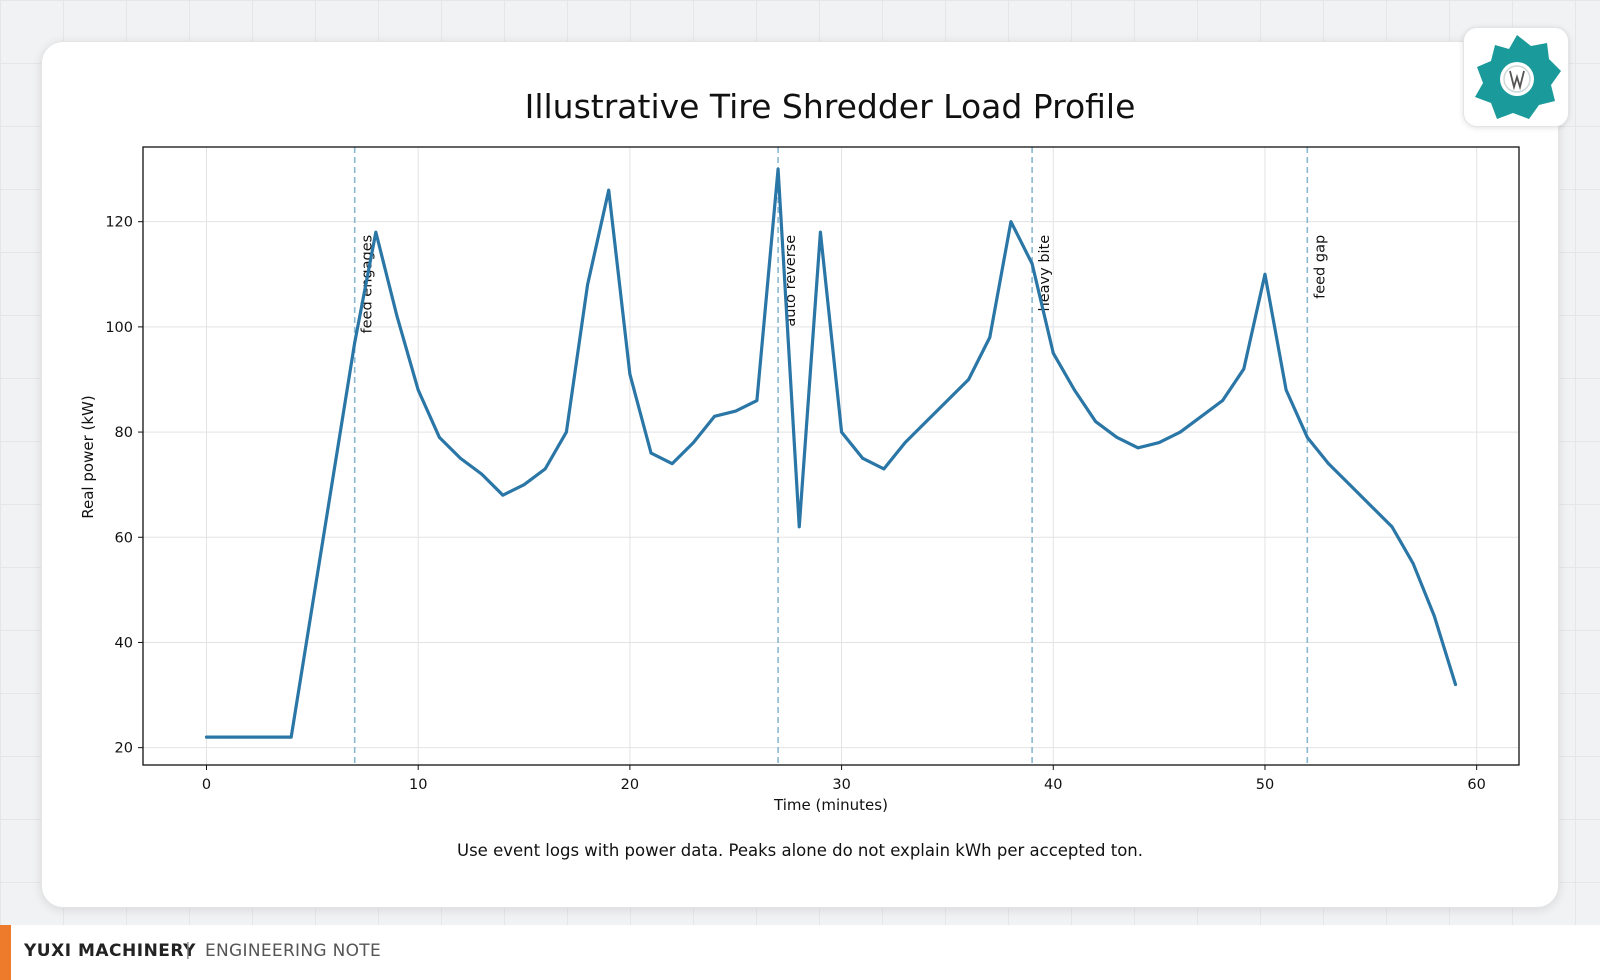 The image size is (1600, 980). What do you see at coordinates (830, 805) in the screenshot?
I see `x-axis-label: Time (minutes)` at bounding box center [830, 805].